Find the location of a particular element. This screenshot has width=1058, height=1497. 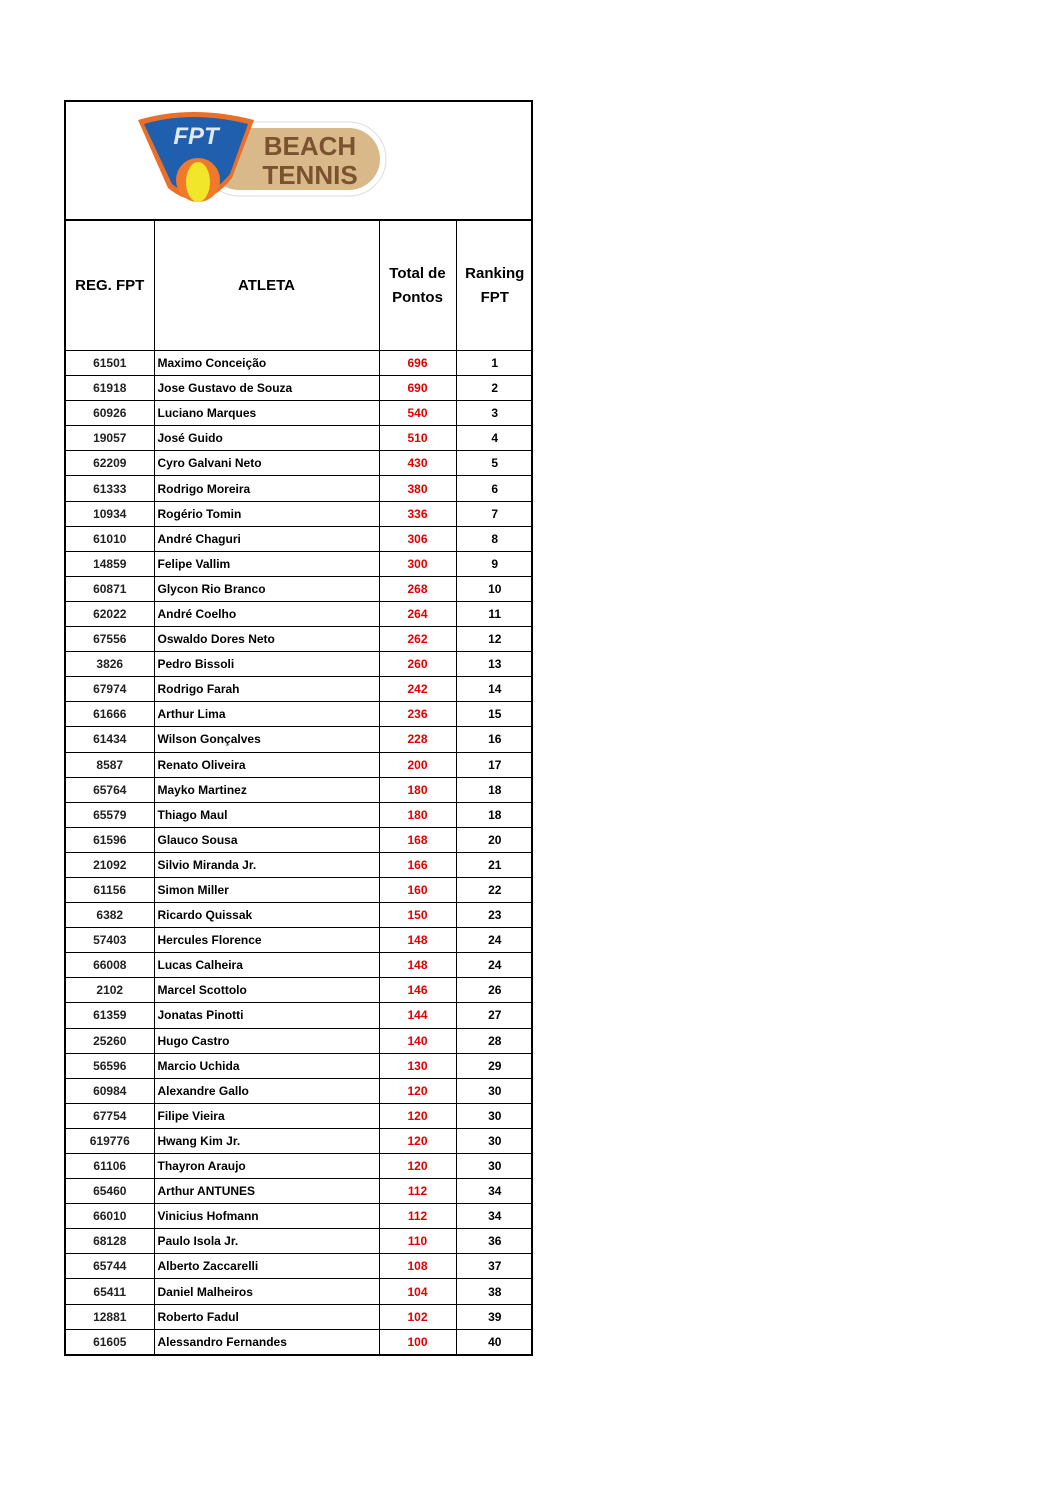

ranking-cell: 22 is located at coordinates (494, 890).